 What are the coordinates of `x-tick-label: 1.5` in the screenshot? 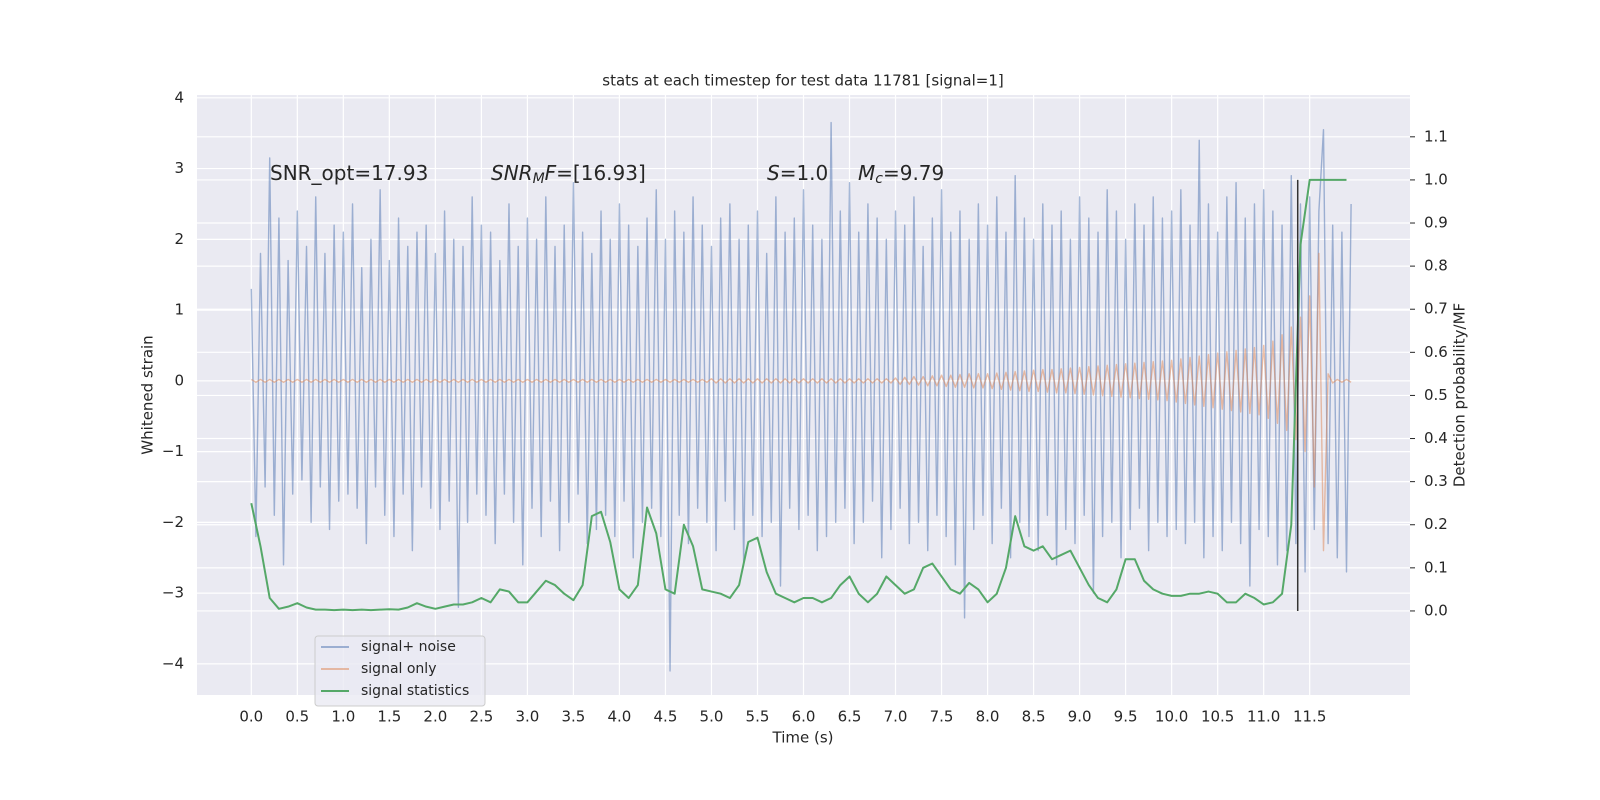 It's located at (389, 717).